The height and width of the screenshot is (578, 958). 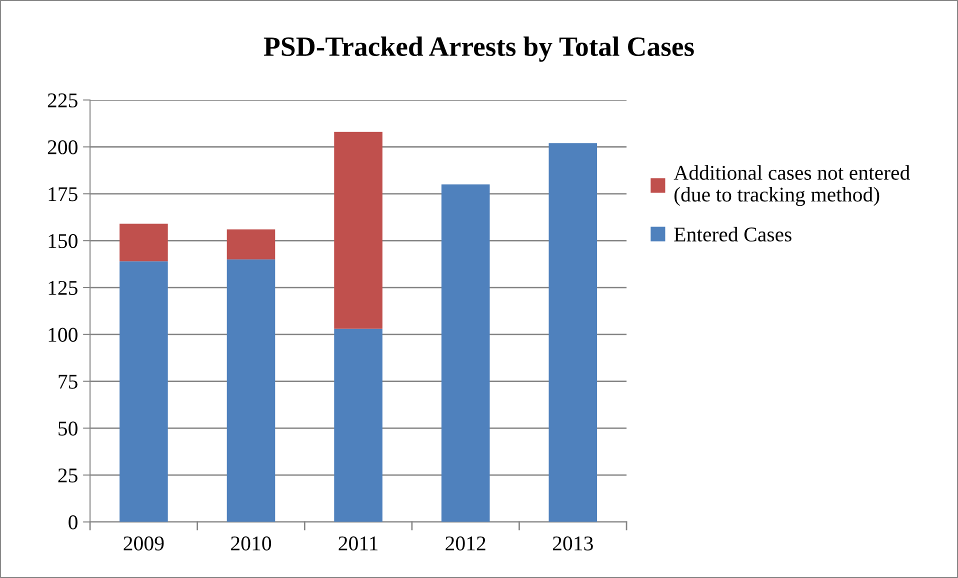 What do you see at coordinates (63, 335) in the screenshot?
I see `y-tick-label: 100` at bounding box center [63, 335].